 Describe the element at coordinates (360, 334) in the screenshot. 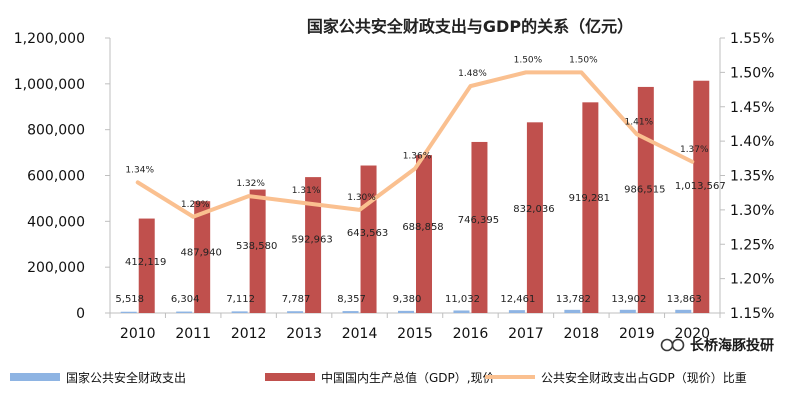

I see `x-tick-label: 2014` at that location.